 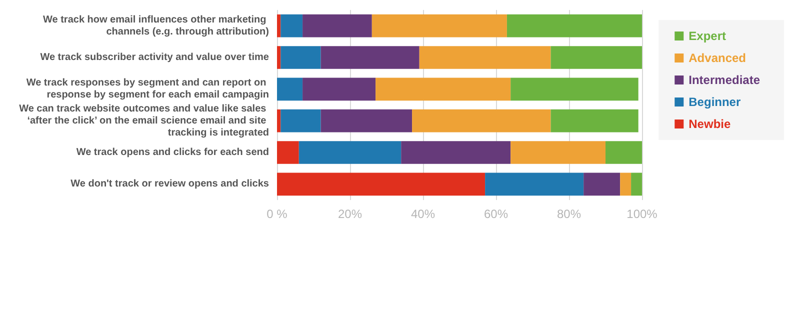 What do you see at coordinates (144, 120) in the screenshot?
I see `y-tick-label: We can track website outcomes and value like sales ‘after the click’ on the email science email and site tracking is integrated` at bounding box center [144, 120].